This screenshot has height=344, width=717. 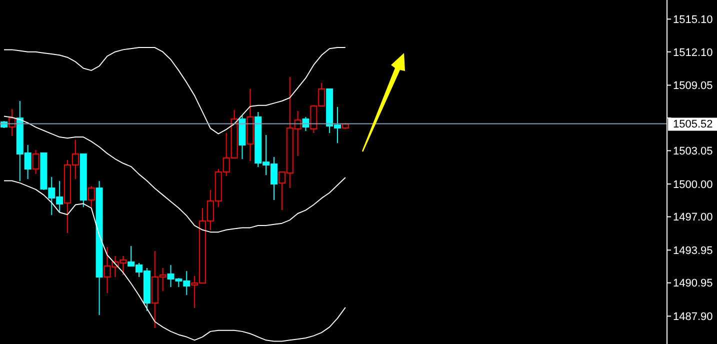 I want to click on y-tick-label: 1515.10, so click(x=693, y=20).